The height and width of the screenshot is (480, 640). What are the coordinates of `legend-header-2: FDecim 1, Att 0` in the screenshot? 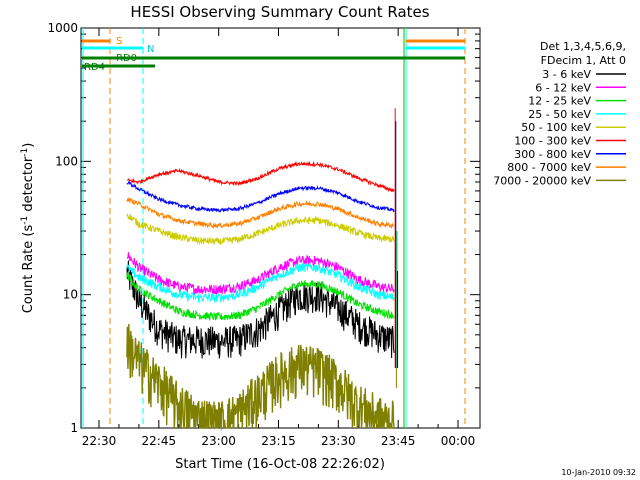 It's located at (583, 60).